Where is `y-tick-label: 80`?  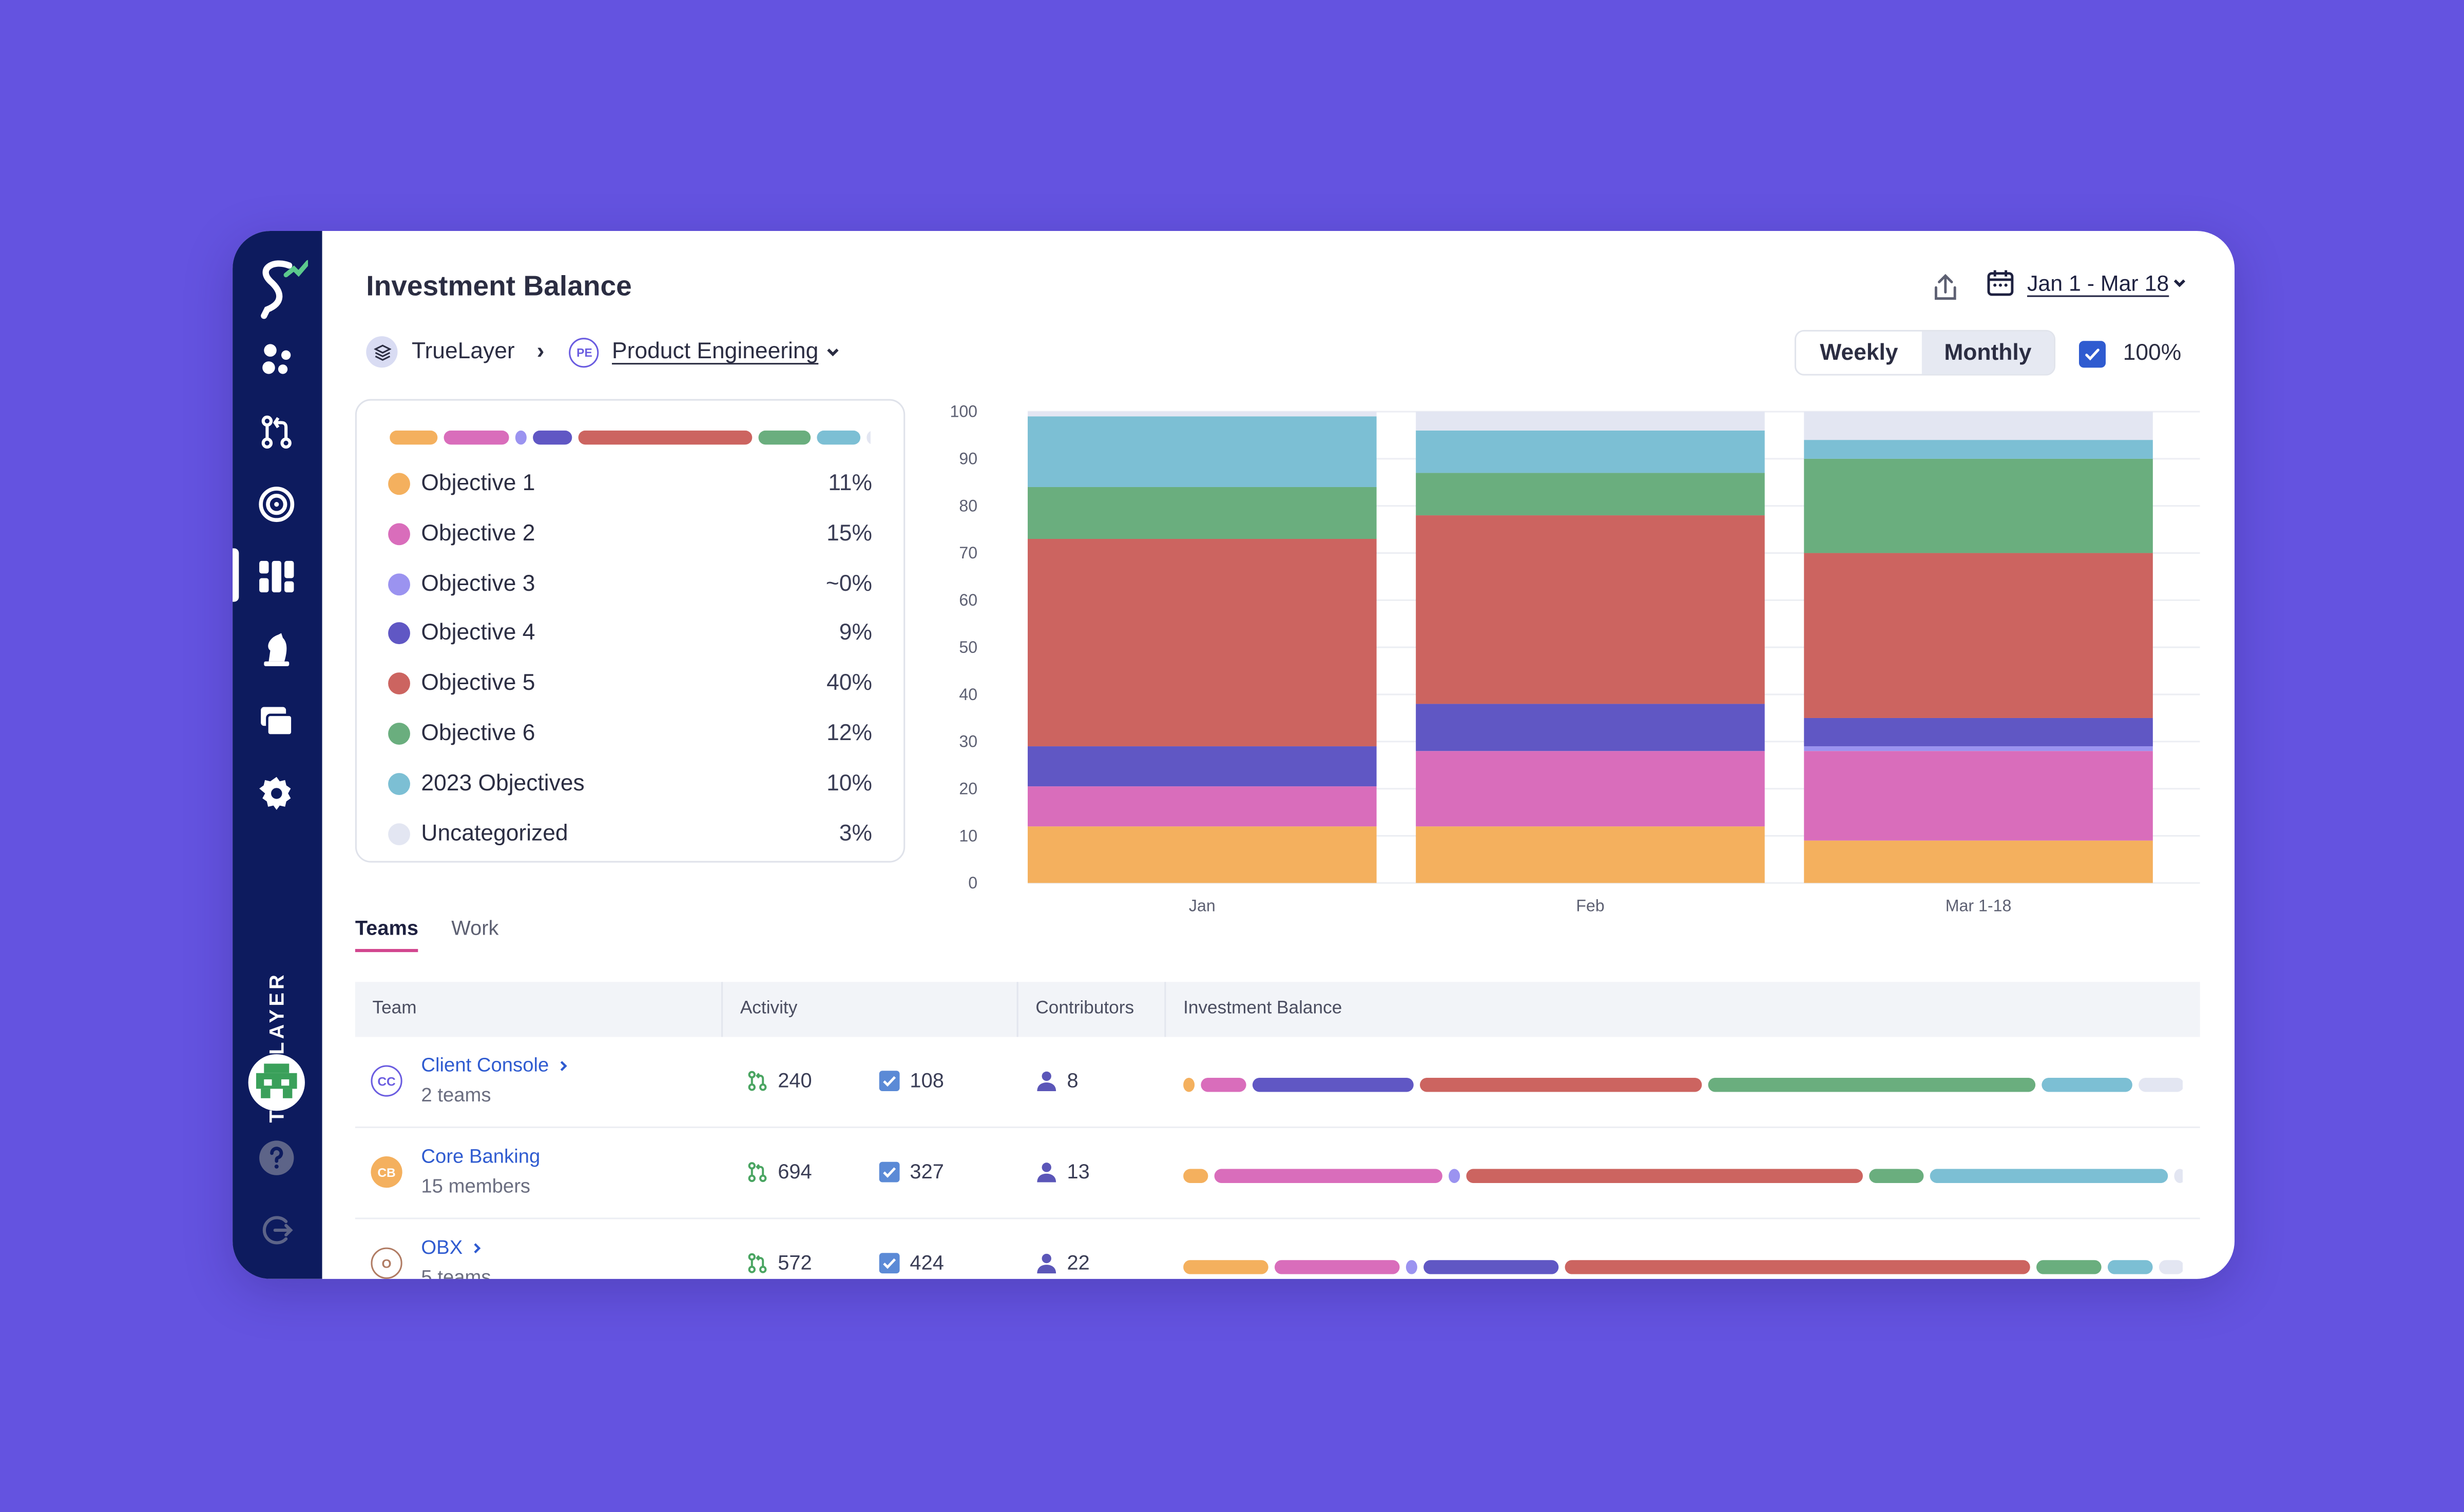
y-tick-label: 80 is located at coordinates (968, 506).